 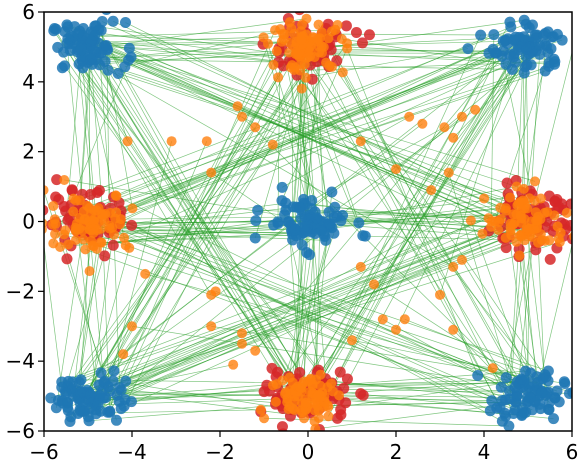 What do you see at coordinates (28, 222) in the screenshot?
I see `y-tick-label: 0` at bounding box center [28, 222].